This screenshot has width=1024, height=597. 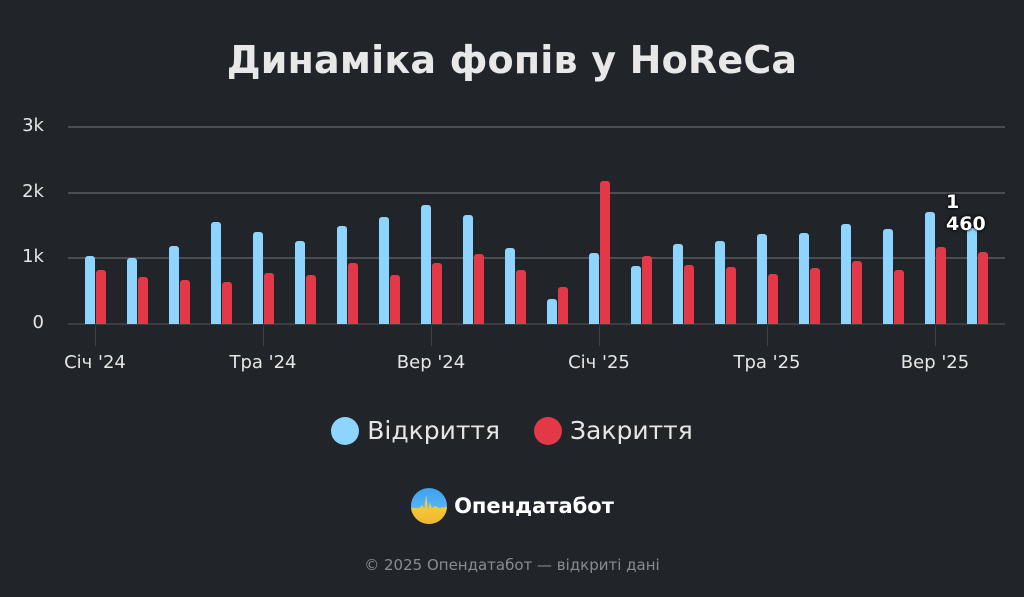 I want to click on y-axis-tick-label: 2k, so click(x=33, y=191).